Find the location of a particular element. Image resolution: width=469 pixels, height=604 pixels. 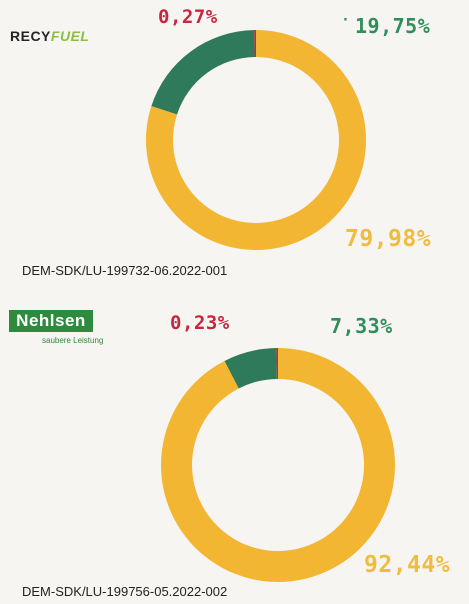

slice-label-yellow: 79,98% is located at coordinates (388, 239).